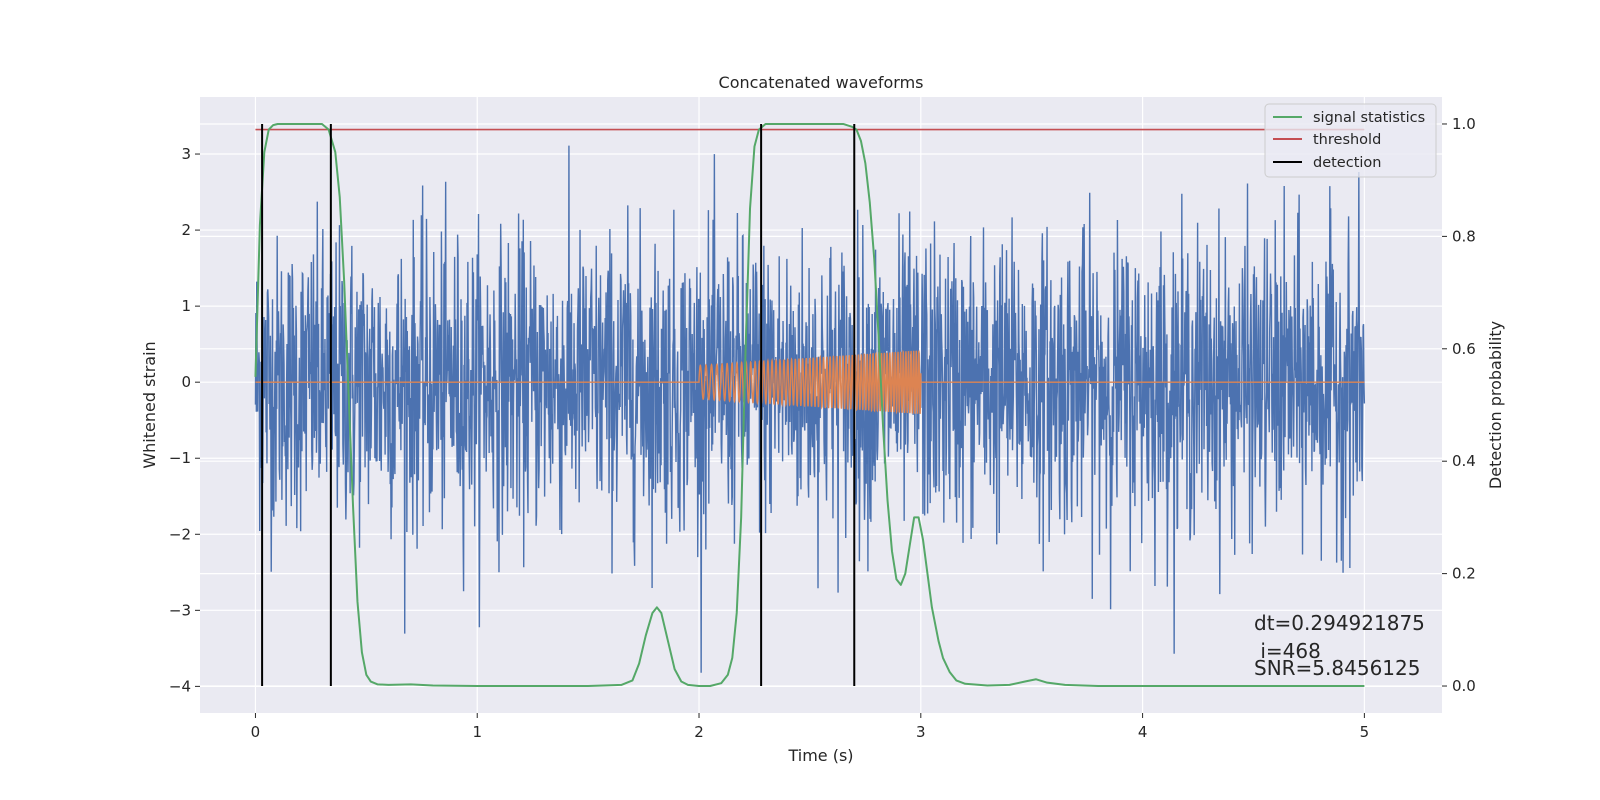 The image size is (1600, 800). I want to click on x-tick-label: 3, so click(921, 732).